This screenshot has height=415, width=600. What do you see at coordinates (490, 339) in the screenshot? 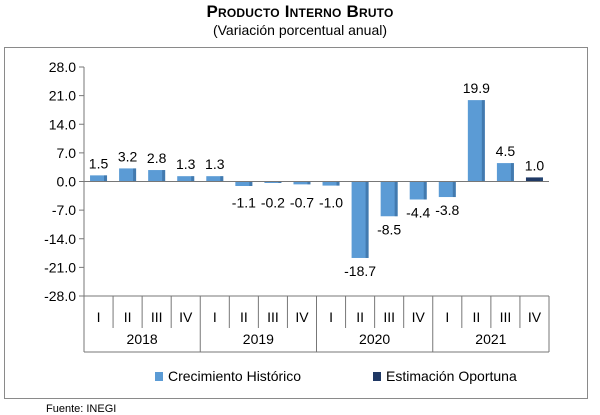
I see `year-label: 2021` at bounding box center [490, 339].